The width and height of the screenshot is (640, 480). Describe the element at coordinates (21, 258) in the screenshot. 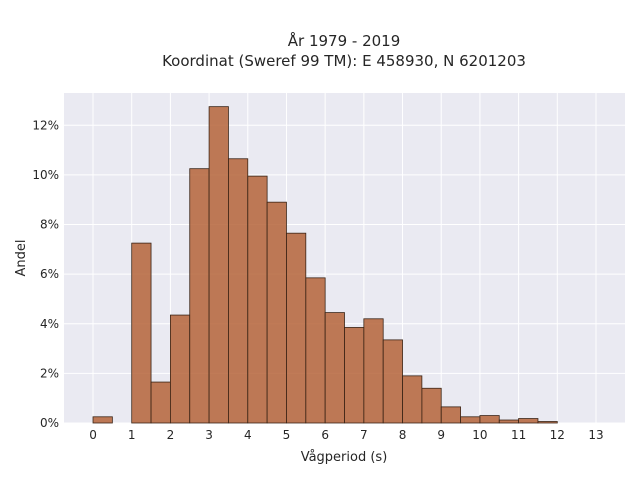

I see `y-axis-label: Andel` at that location.